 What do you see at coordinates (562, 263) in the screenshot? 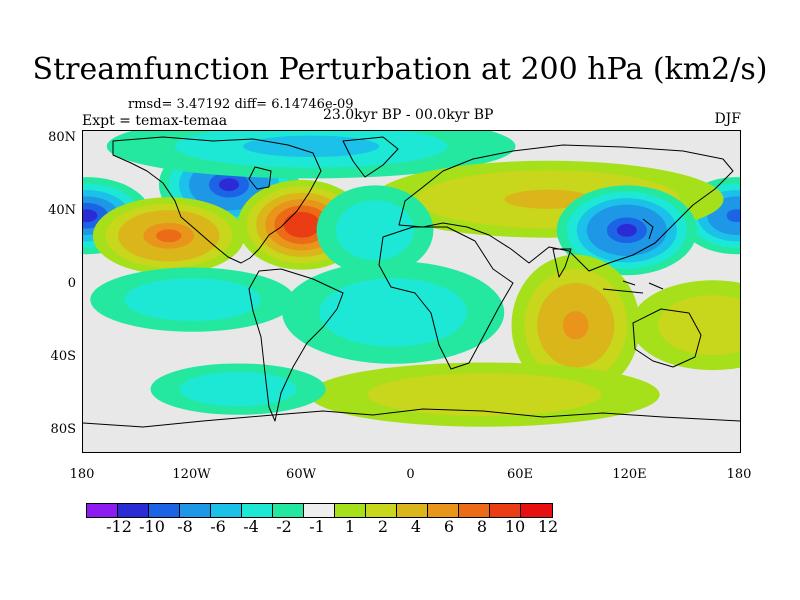
I see `coastline-india` at bounding box center [562, 263].